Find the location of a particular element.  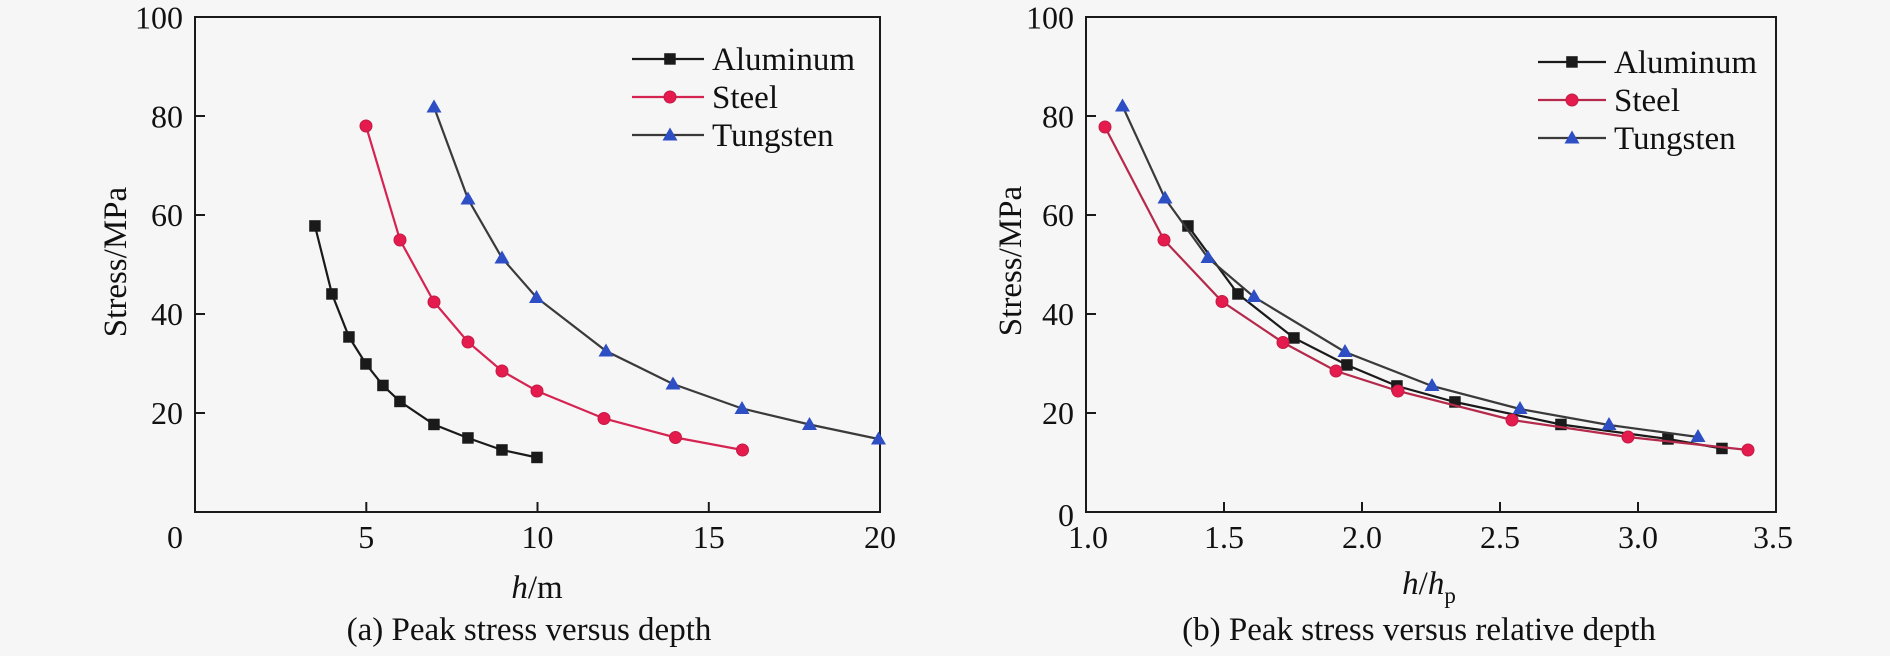

svg-text: 3.5 is located at coordinates (1773, 537).